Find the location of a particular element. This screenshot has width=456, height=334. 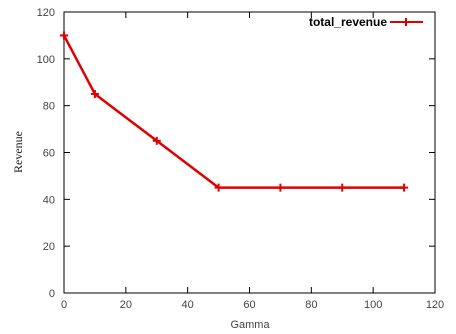

y-tick-label: 0 is located at coordinates (52, 294).